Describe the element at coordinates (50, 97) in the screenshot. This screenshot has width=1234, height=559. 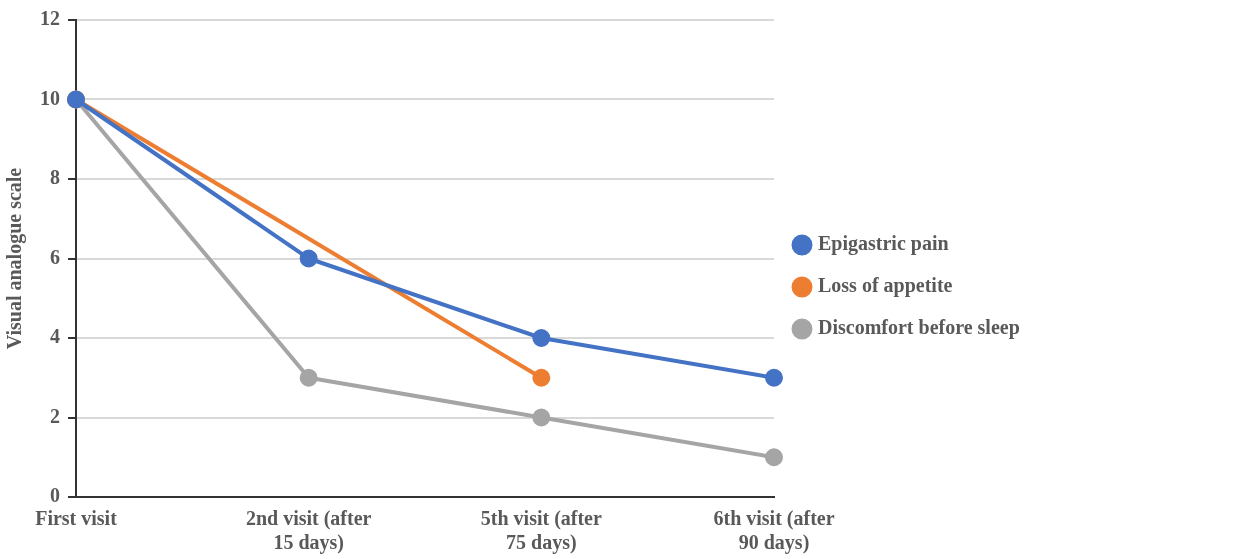
I see `y-tick-label: 10` at that location.